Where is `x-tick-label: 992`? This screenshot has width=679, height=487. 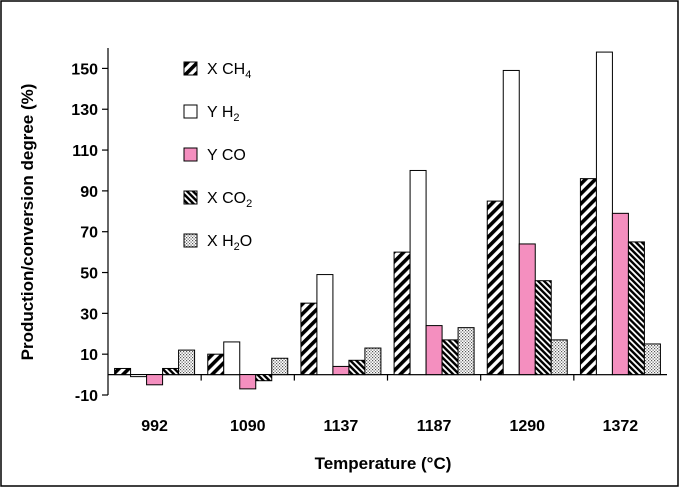 x-tick-label: 992 is located at coordinates (154, 426).